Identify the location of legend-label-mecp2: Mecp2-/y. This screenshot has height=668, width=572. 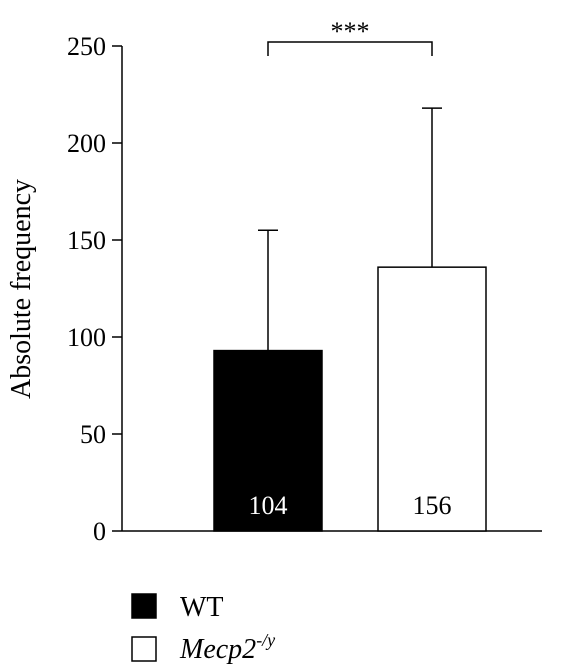
(227, 647).